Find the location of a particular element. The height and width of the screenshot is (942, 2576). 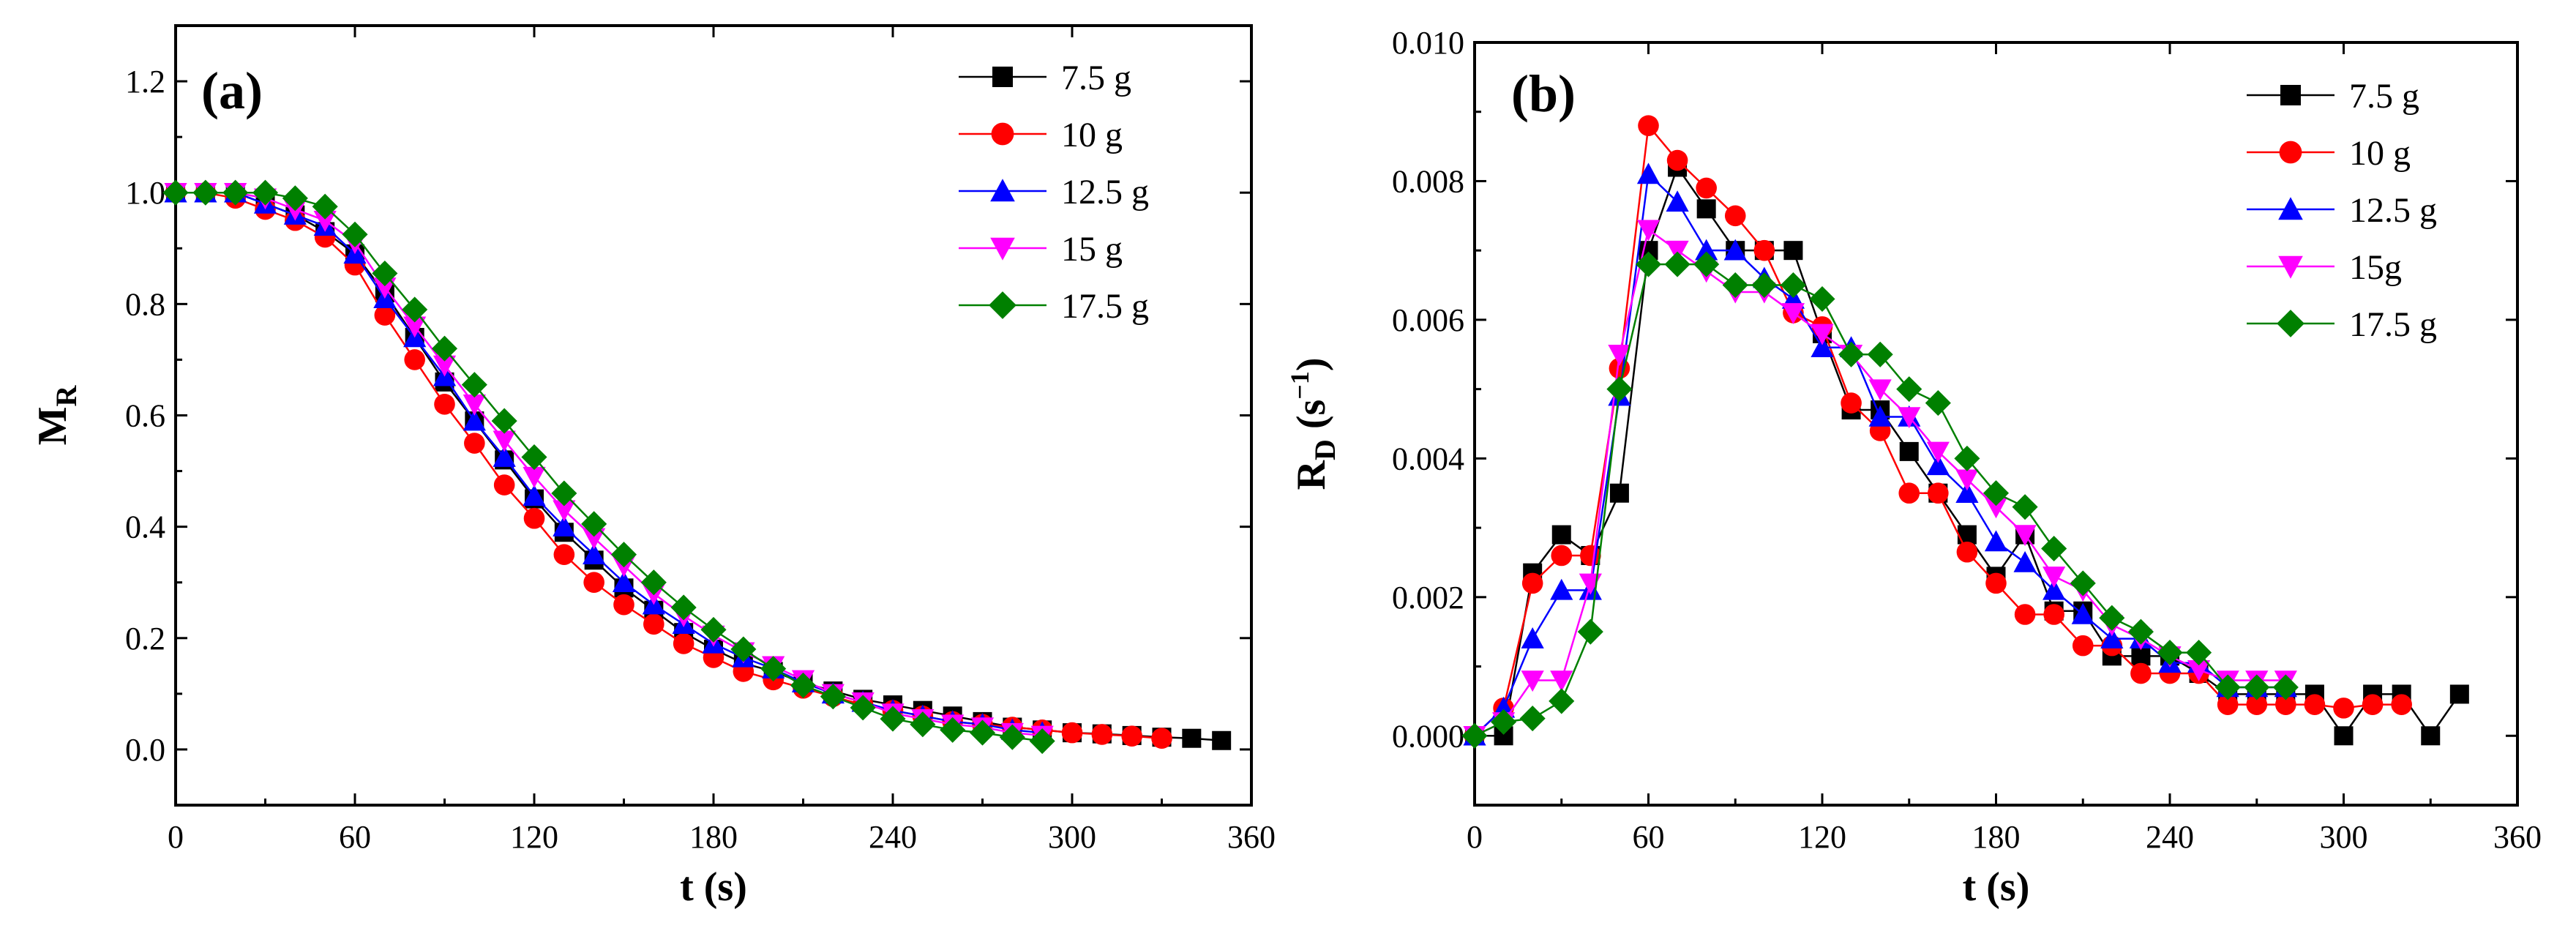

x-tick-label: 300 is located at coordinates (2344, 837).